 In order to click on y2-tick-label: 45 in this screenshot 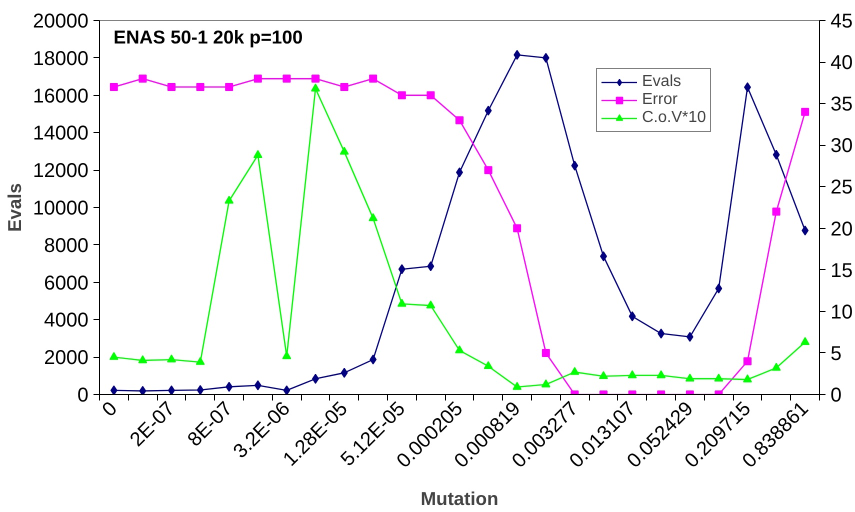, I will do `click(841, 21)`.